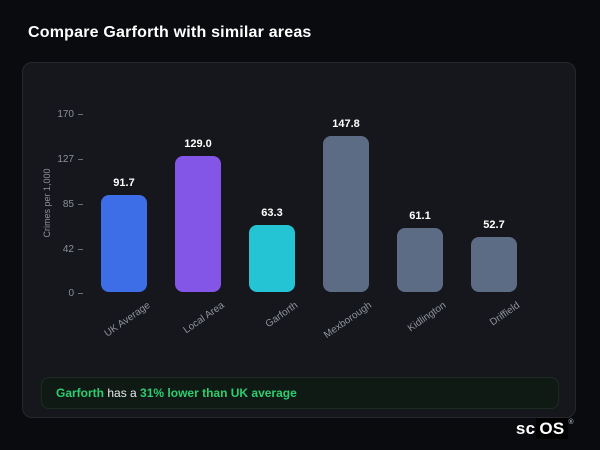  What do you see at coordinates (282, 315) in the screenshot?
I see `x-axis-label: Garforth` at bounding box center [282, 315].